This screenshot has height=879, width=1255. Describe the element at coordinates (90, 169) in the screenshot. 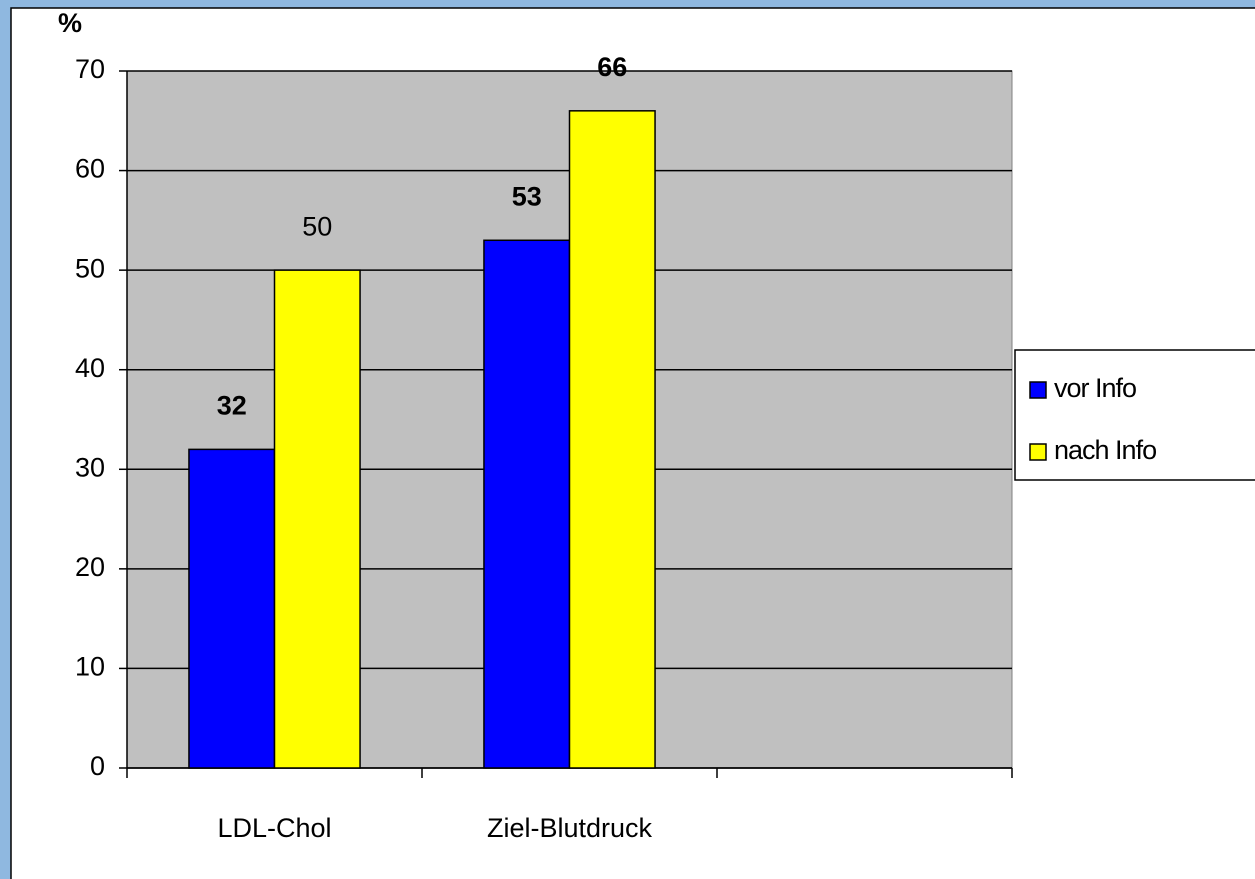

I see `y-tick-label: 60` at that location.